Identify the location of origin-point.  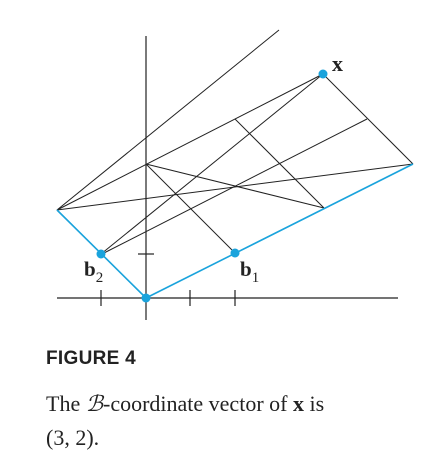
(146, 298).